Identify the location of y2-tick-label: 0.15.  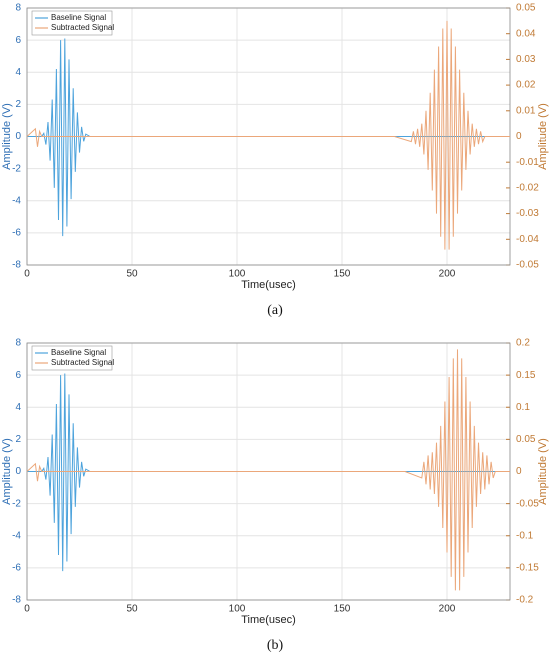
(526, 375).